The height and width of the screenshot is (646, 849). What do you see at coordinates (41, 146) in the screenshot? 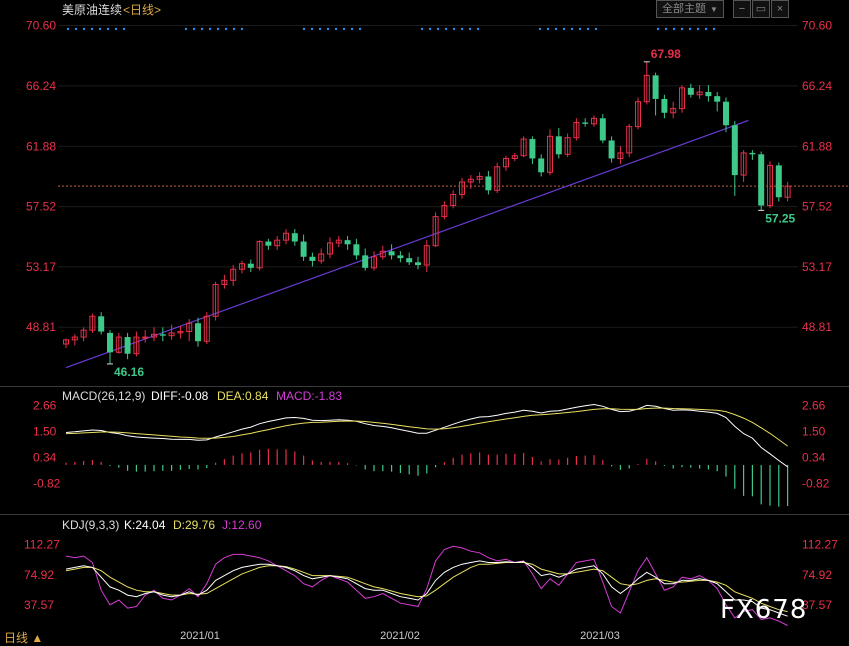
I see `price-tick-left: 61.88` at bounding box center [41, 146].